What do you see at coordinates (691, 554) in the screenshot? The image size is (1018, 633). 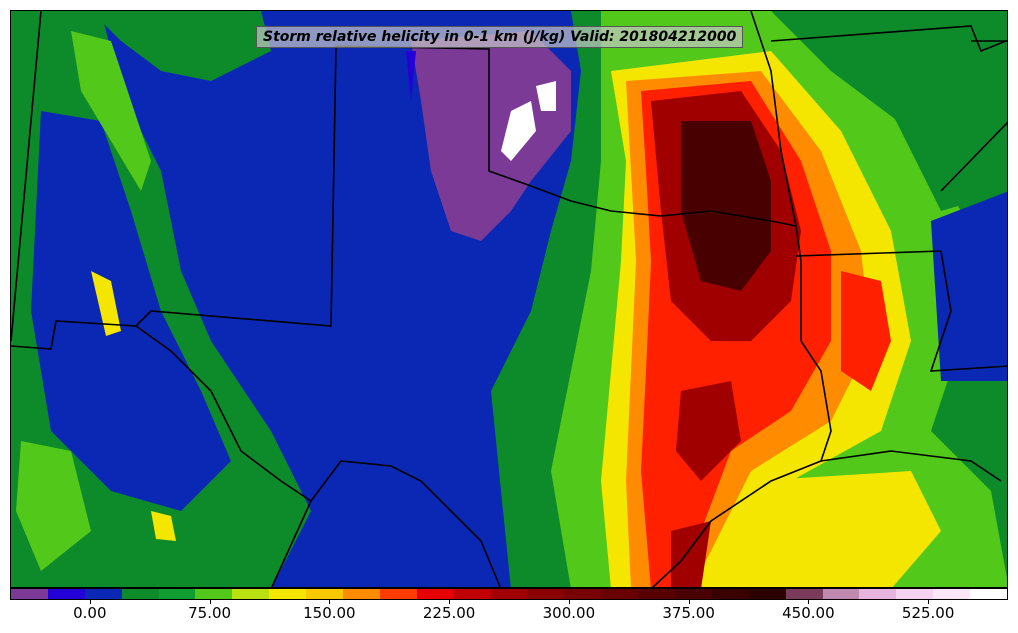 I see `darkred-coast` at bounding box center [691, 554].